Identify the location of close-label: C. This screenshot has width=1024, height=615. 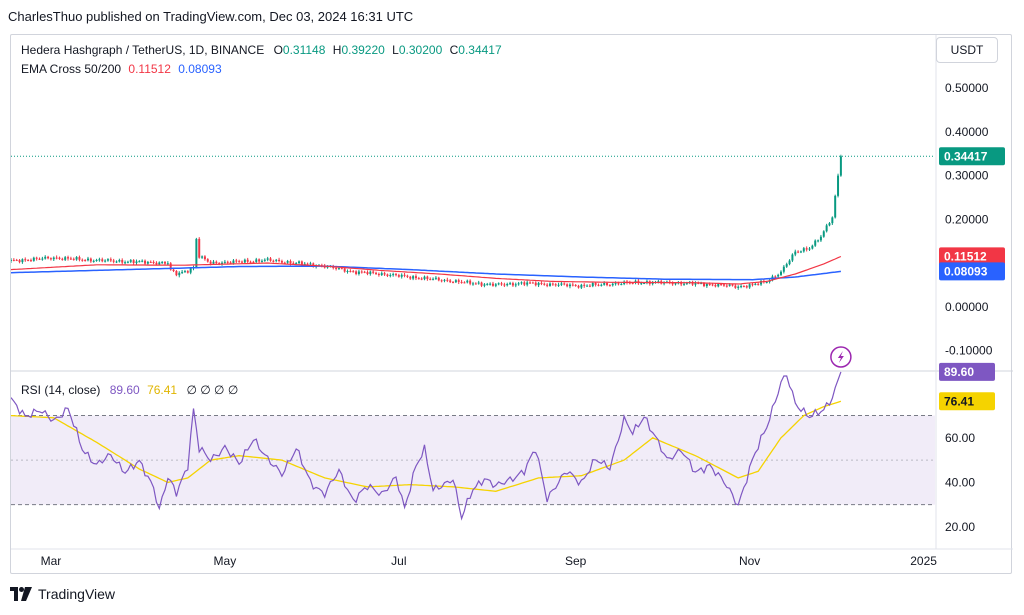
(454, 50).